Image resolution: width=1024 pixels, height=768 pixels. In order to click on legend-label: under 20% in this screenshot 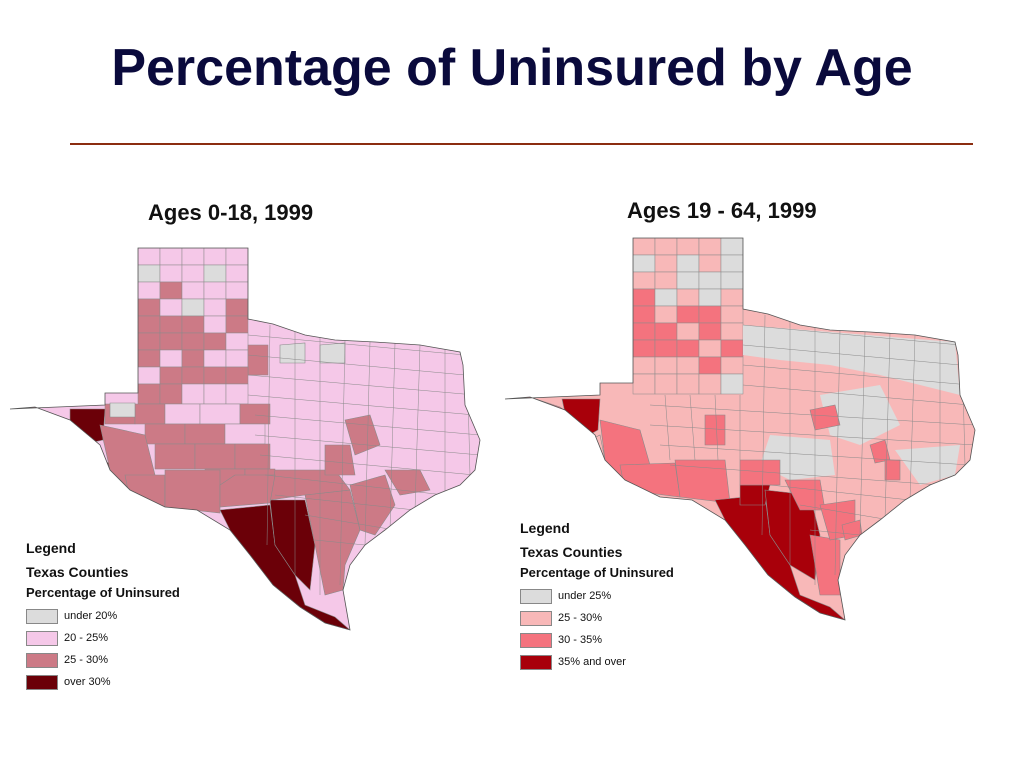, I will do `click(91, 616)`.